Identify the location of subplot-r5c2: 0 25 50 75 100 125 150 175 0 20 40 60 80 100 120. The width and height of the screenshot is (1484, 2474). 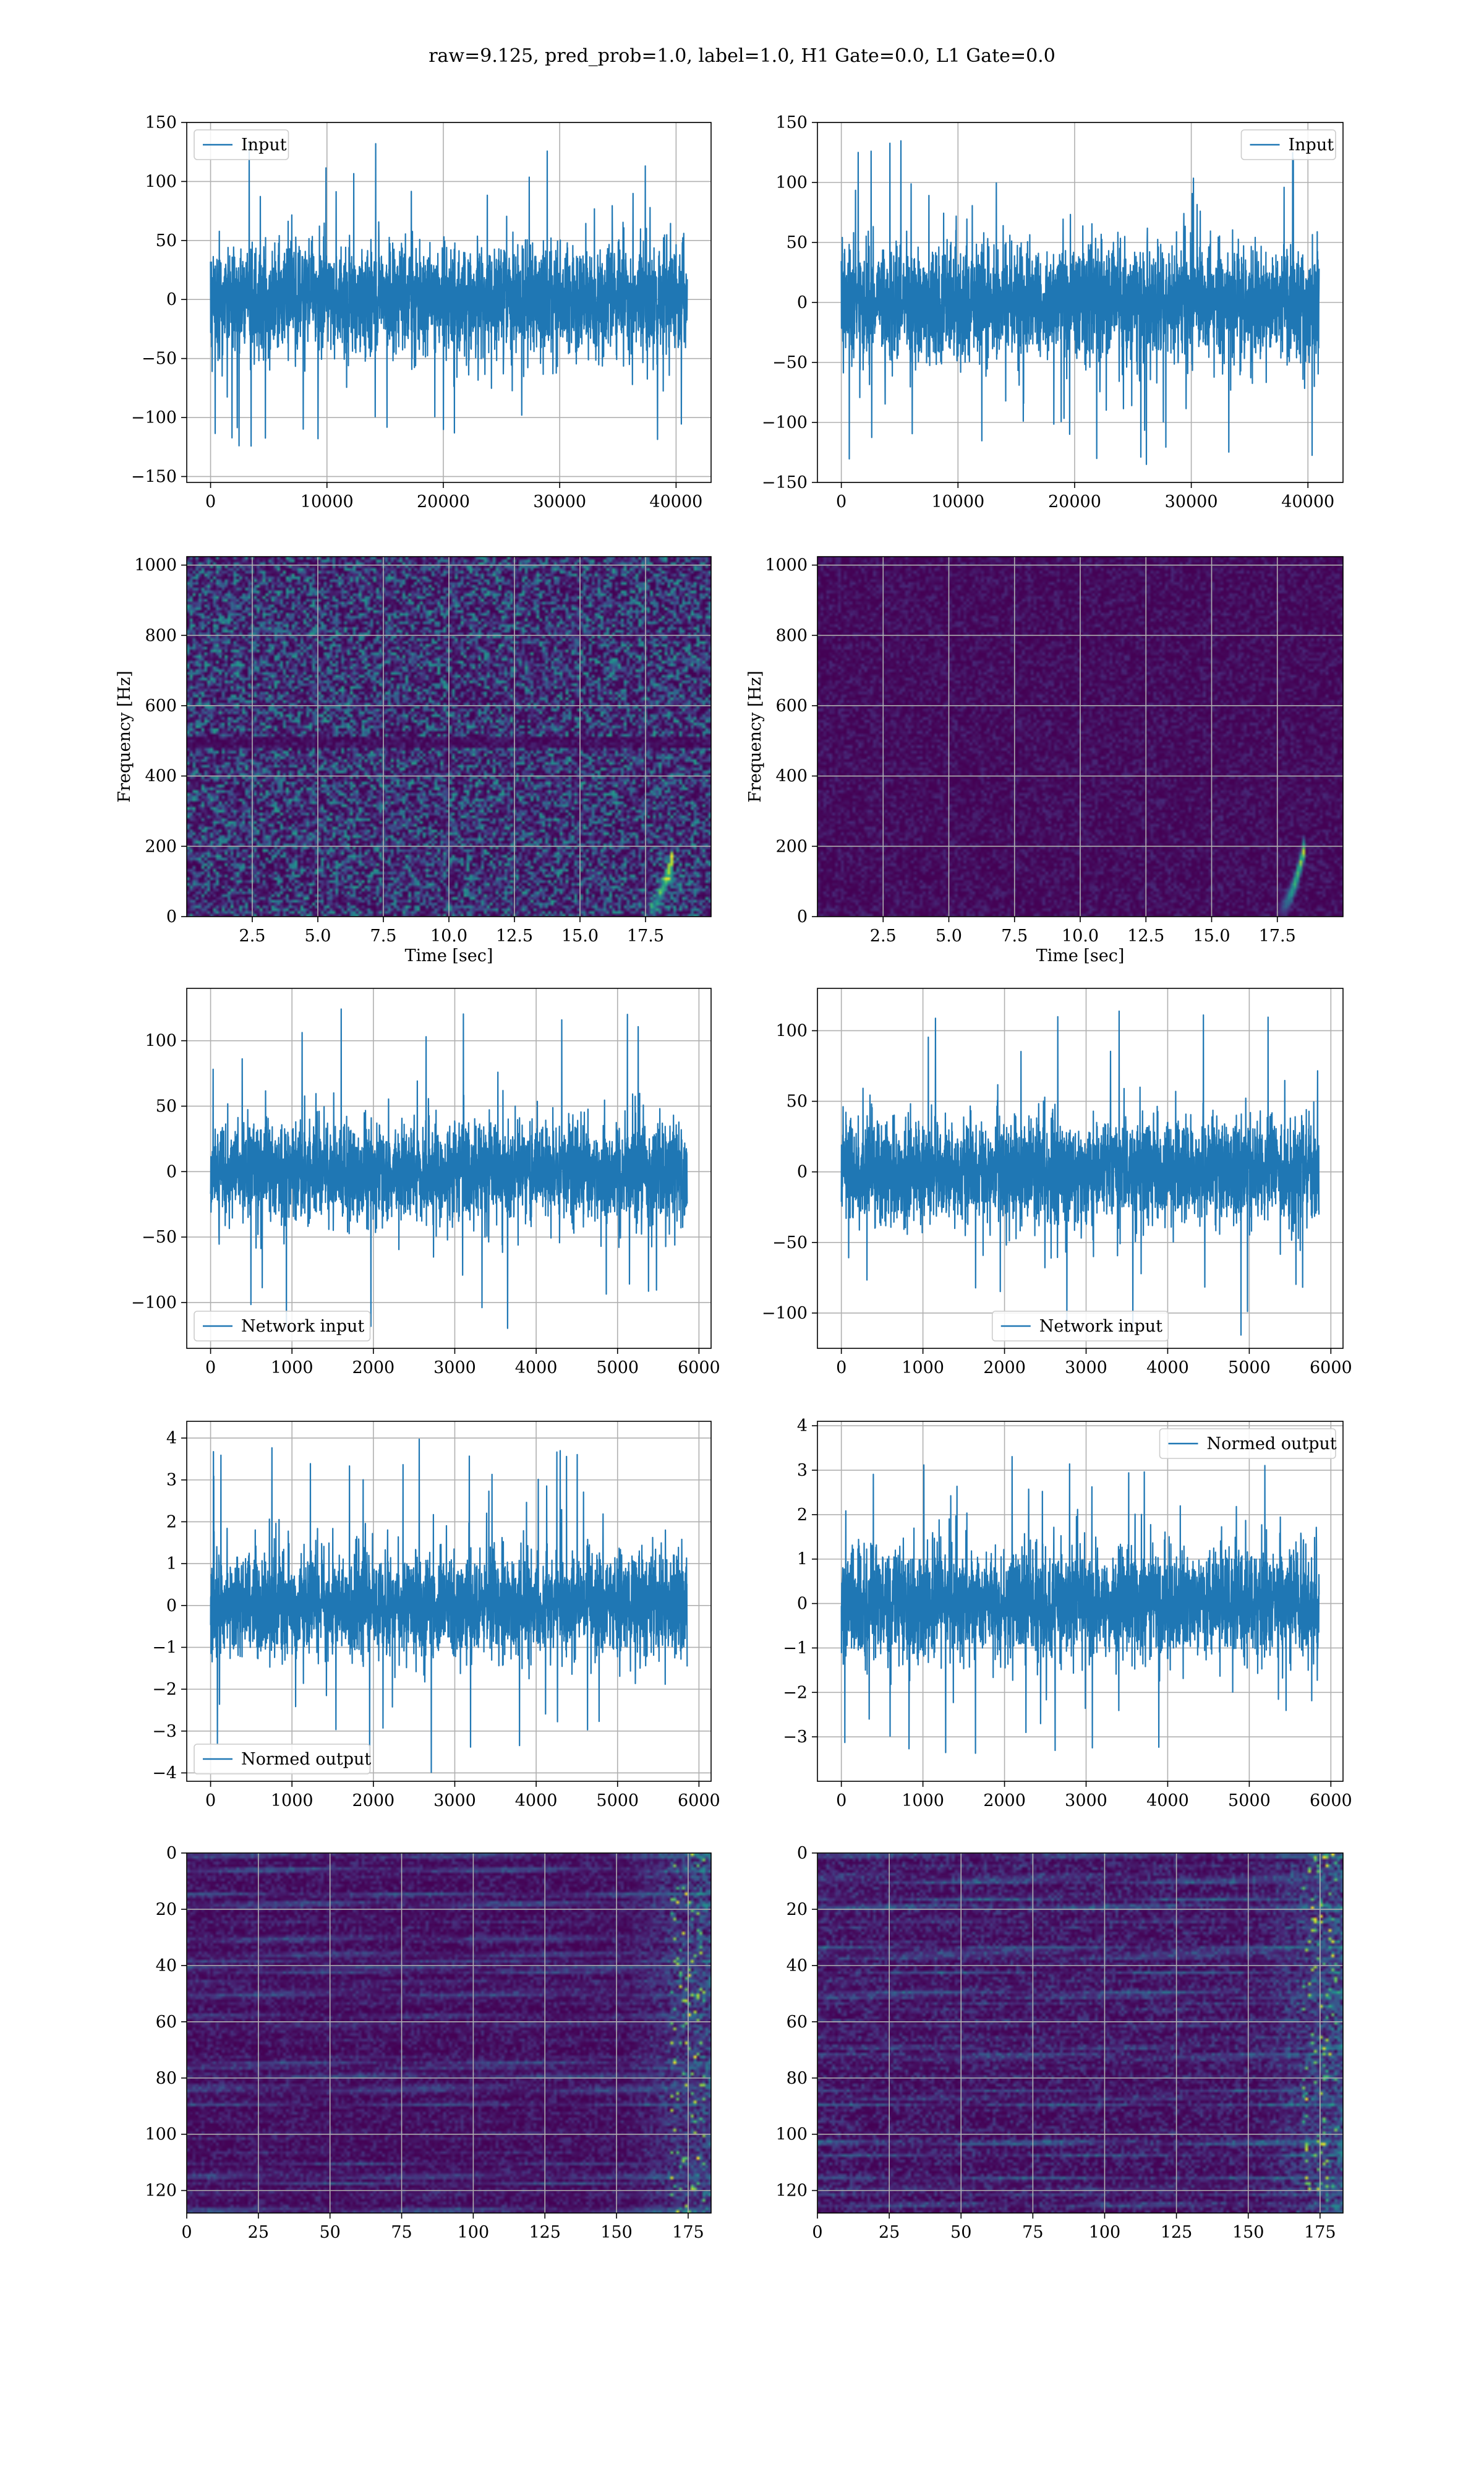
(1059, 2043).